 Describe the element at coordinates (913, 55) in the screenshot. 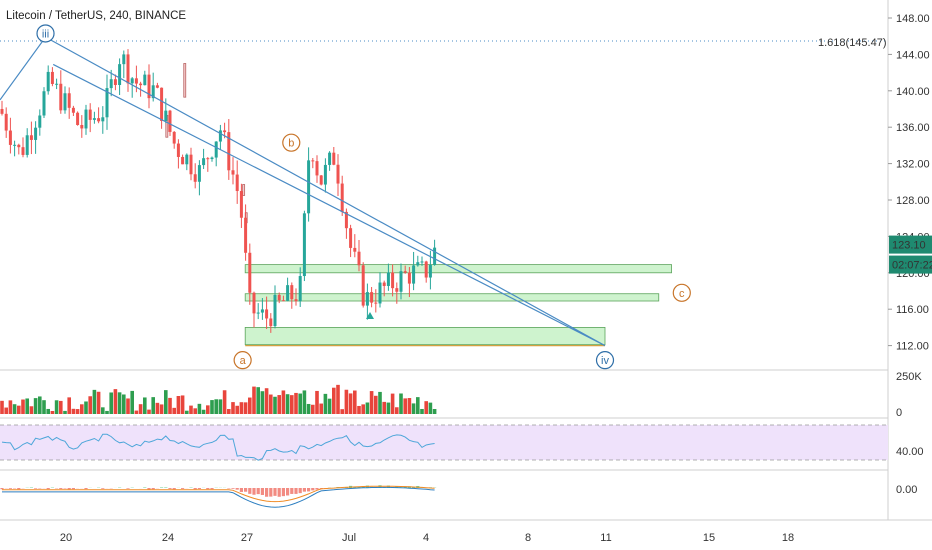

I see `price-tick-label: 144.00` at that location.